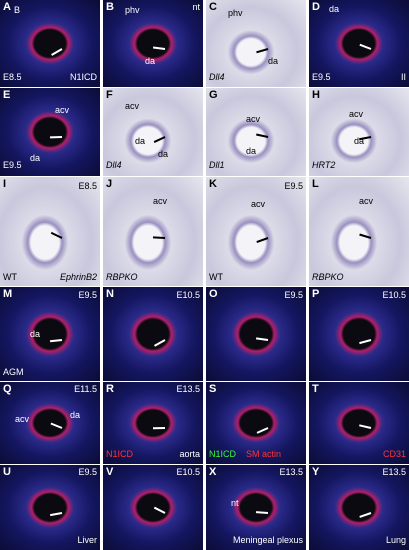 This screenshot has width=409, height=550. Describe the element at coordinates (359, 507) in the screenshot. I see `panel: Y E13.5 Lung` at that location.